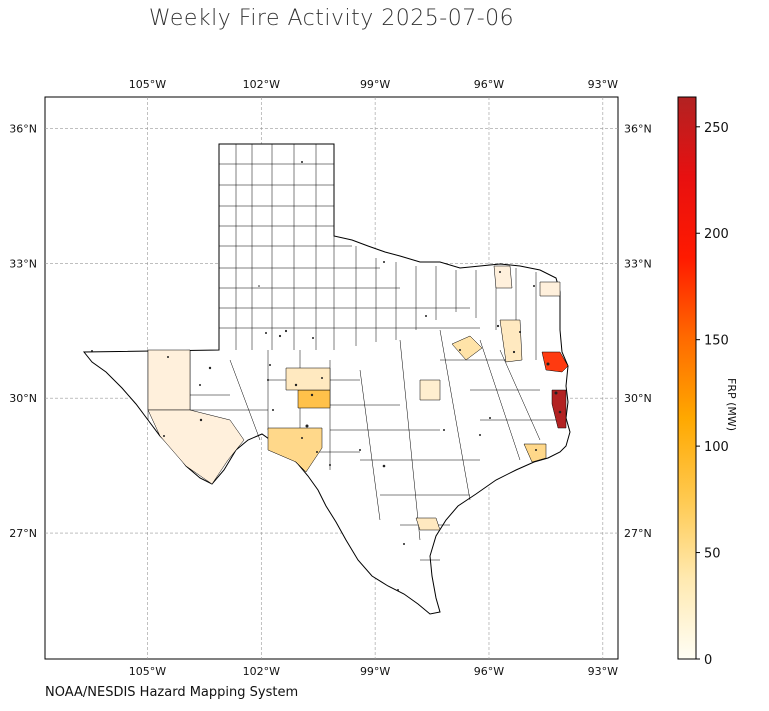 Image resolution: width=769 pixels, height=711 pixels. I want to click on lon-tick-bottom: 105°W, so click(147, 671).